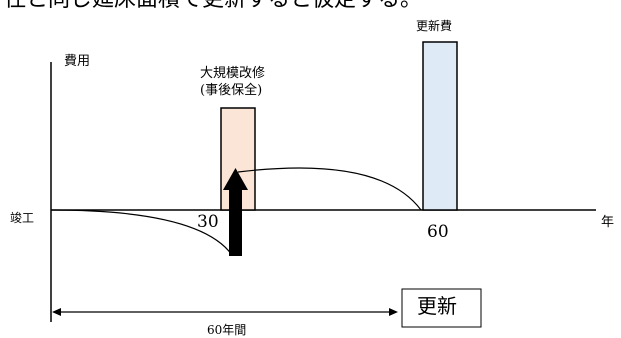 Image resolution: width=621 pixels, height=338 pixels. Describe the element at coordinates (77, 61) in the screenshot. I see `y-axis-label: 費用` at that location.